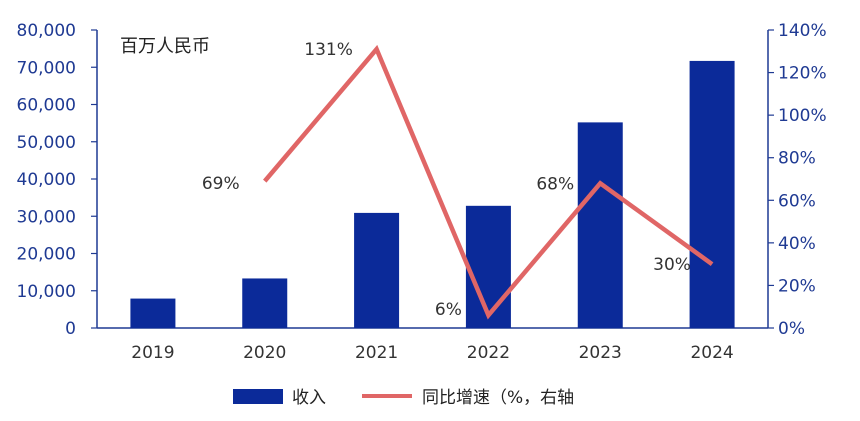 This screenshot has width=860, height=421. Describe the element at coordinates (152, 353) in the screenshot. I see `x-axis-tick-label: 2019` at that location.